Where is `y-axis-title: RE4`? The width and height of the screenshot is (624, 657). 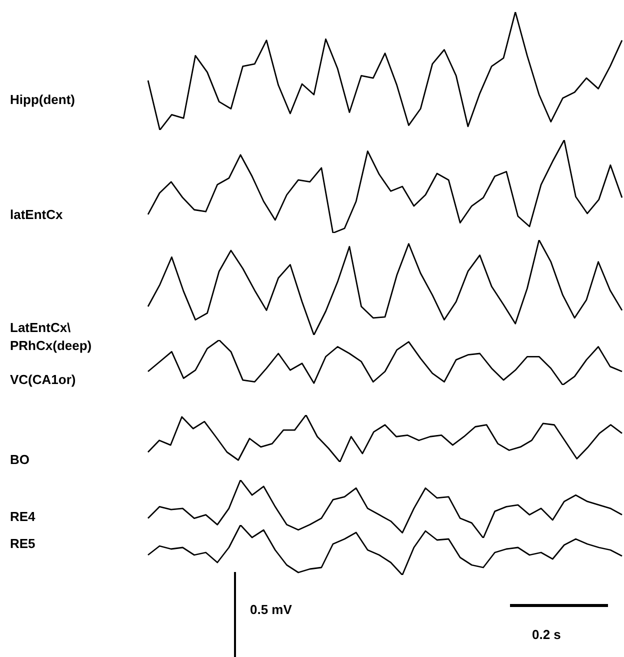 y-axis-title: RE4 is located at coordinates (23, 517).